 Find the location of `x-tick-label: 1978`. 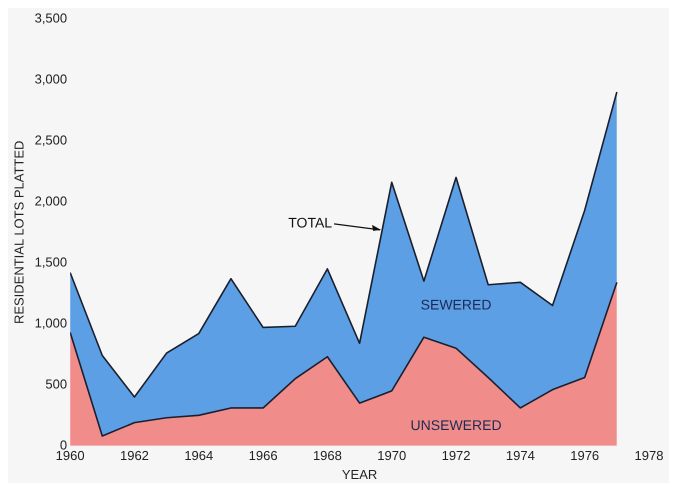

x-tick-label: 1978 is located at coordinates (649, 456).